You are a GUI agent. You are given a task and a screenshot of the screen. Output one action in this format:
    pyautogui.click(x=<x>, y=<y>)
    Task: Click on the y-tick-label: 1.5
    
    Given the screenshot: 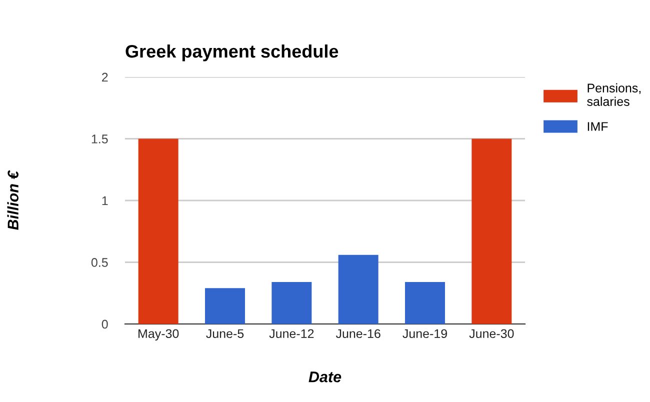 What is the action you would take?
    pyautogui.click(x=100, y=139)
    